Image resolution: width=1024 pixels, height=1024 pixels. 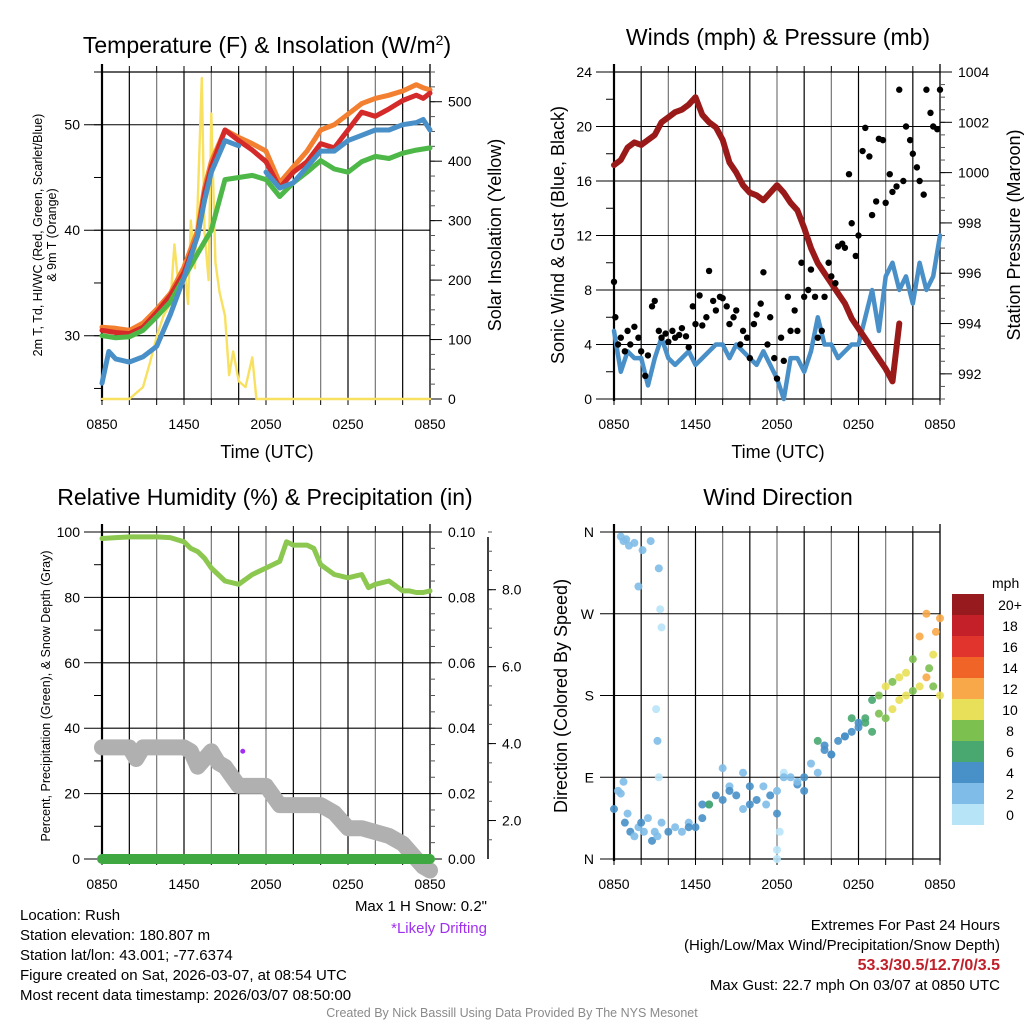 I want to click on direction-y-tick-label: N, so click(x=589, y=859).